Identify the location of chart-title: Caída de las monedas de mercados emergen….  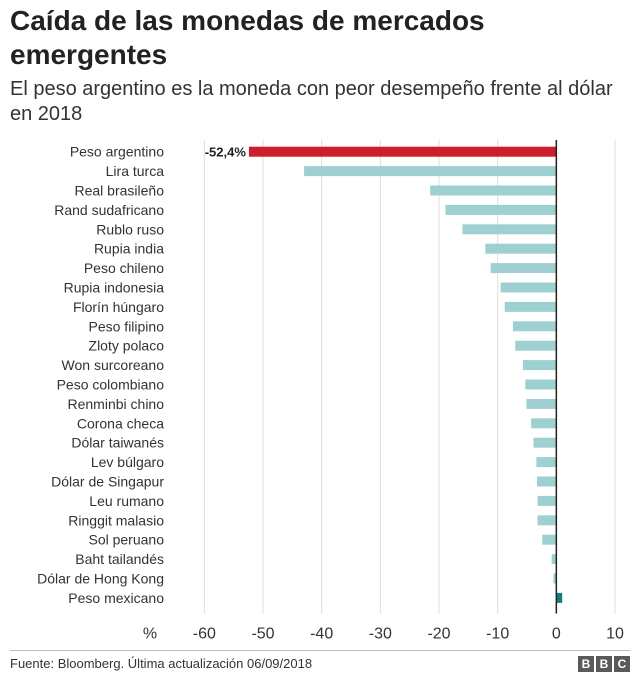
(247, 37).